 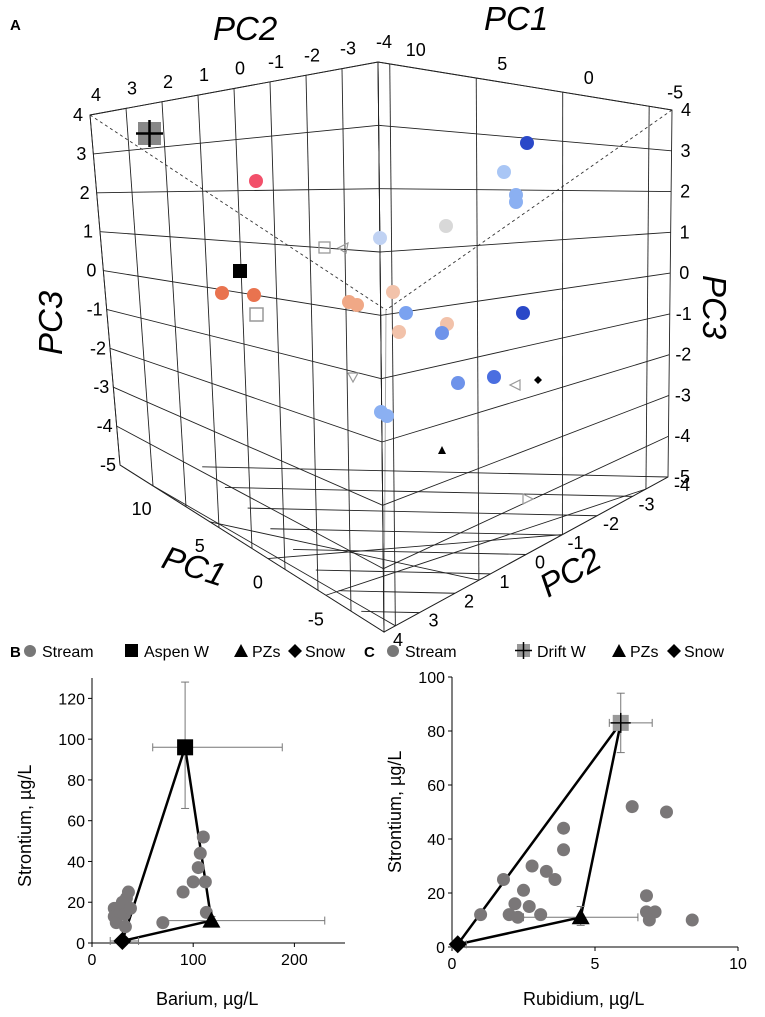 I want to click on b-y-tick: 100, so click(x=71, y=740).